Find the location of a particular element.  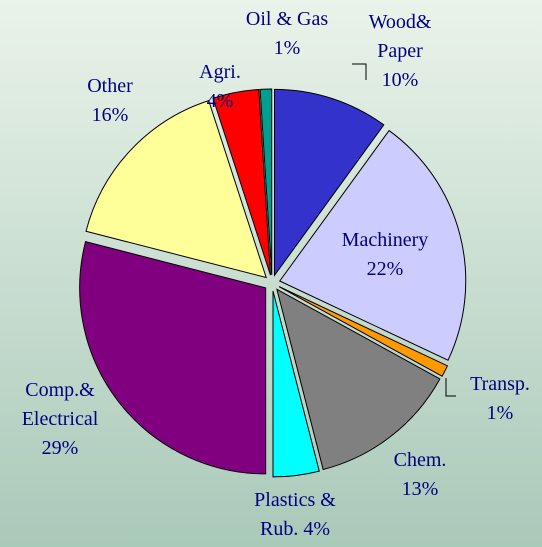

slice-label: Machinery 22% is located at coordinates (385, 255).